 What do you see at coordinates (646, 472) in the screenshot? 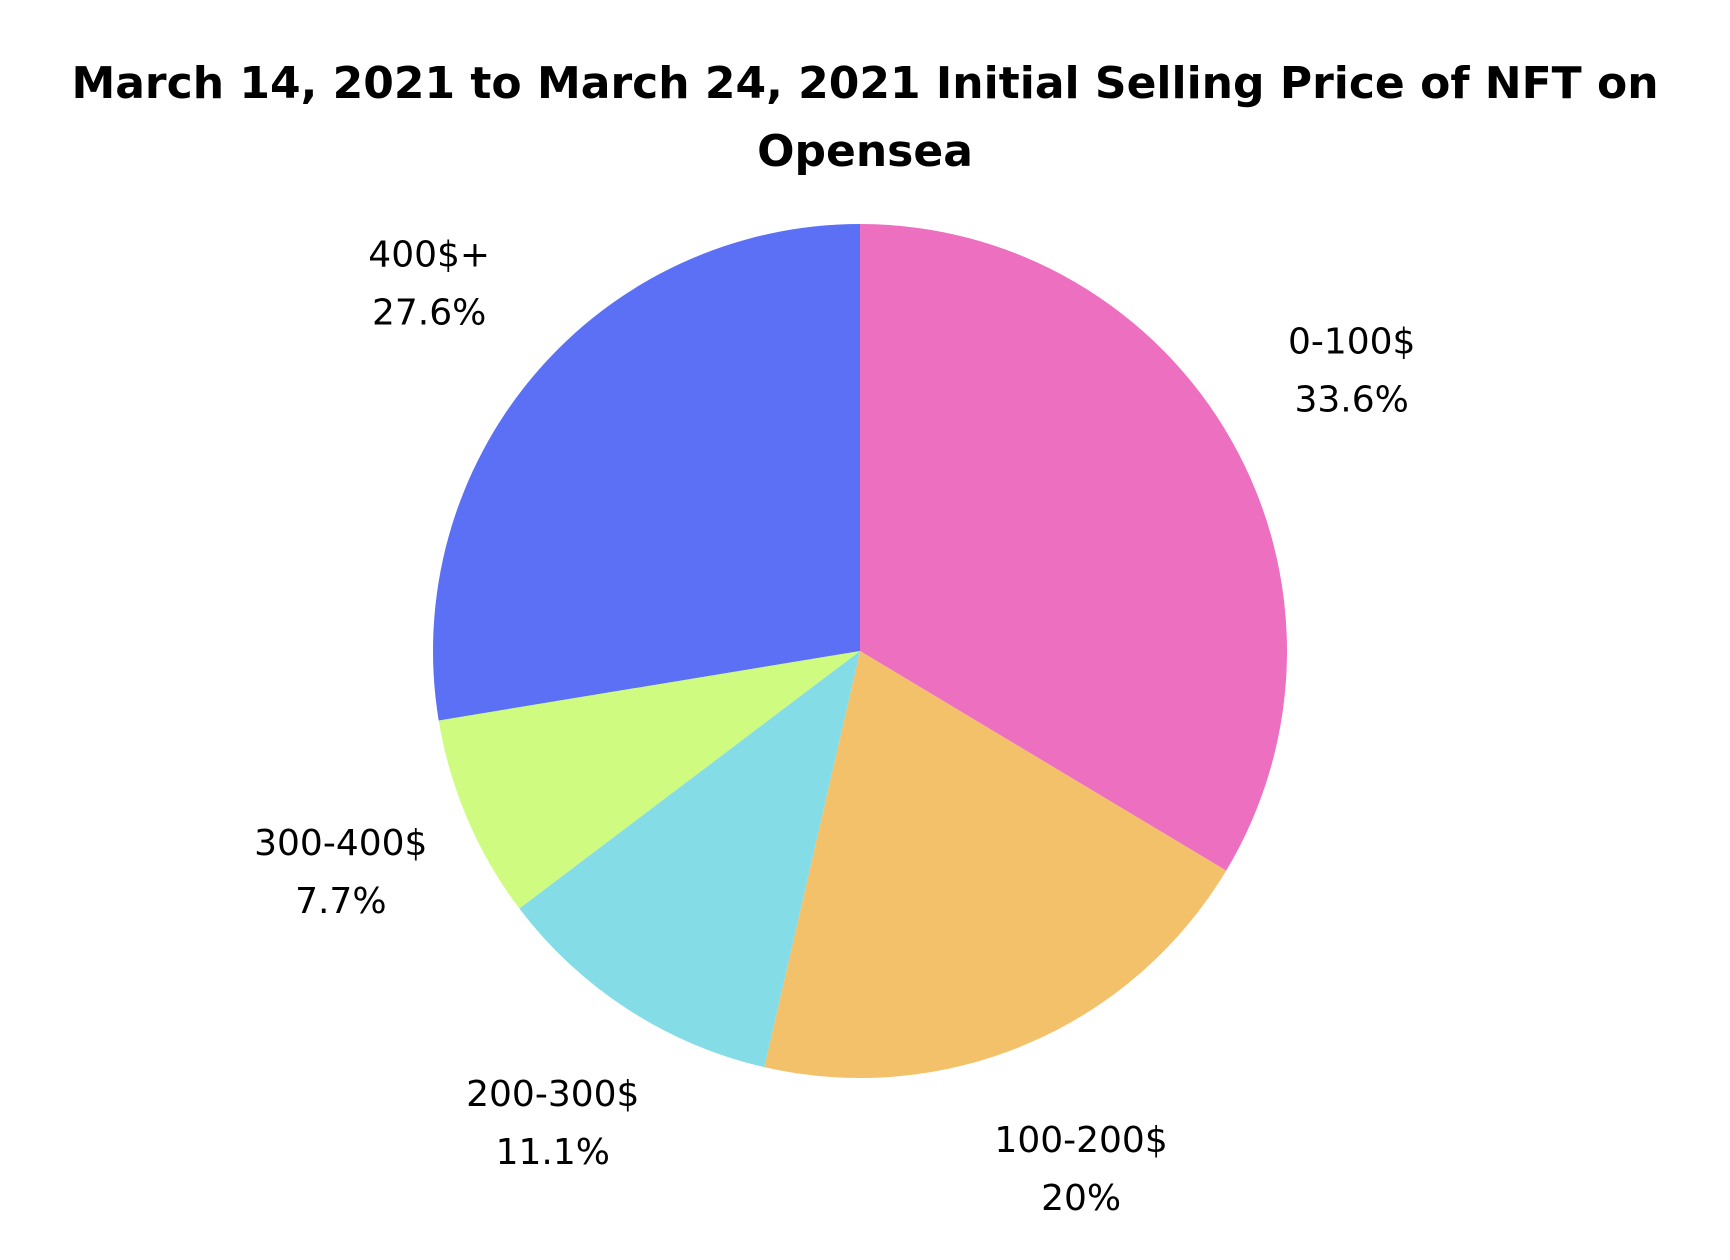
I see `pie-slice-400-plus` at bounding box center [646, 472].